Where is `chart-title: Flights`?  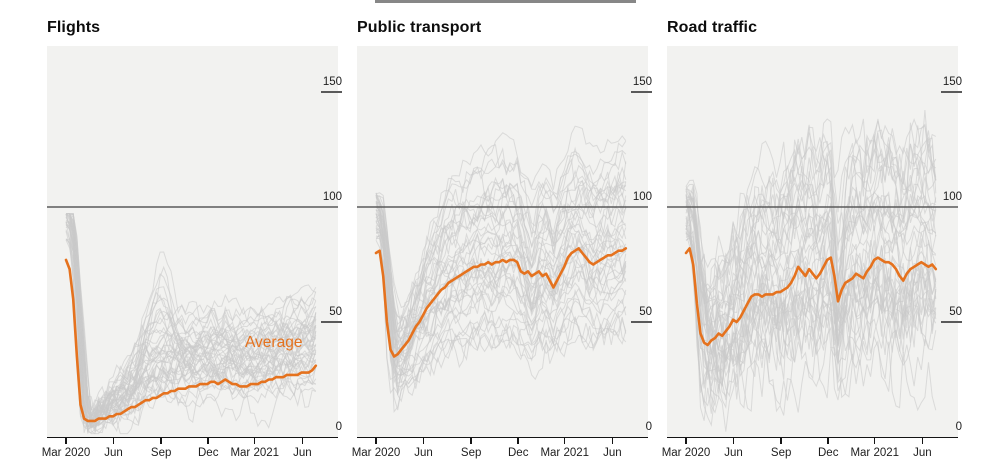 chart-title: Flights is located at coordinates (74, 27).